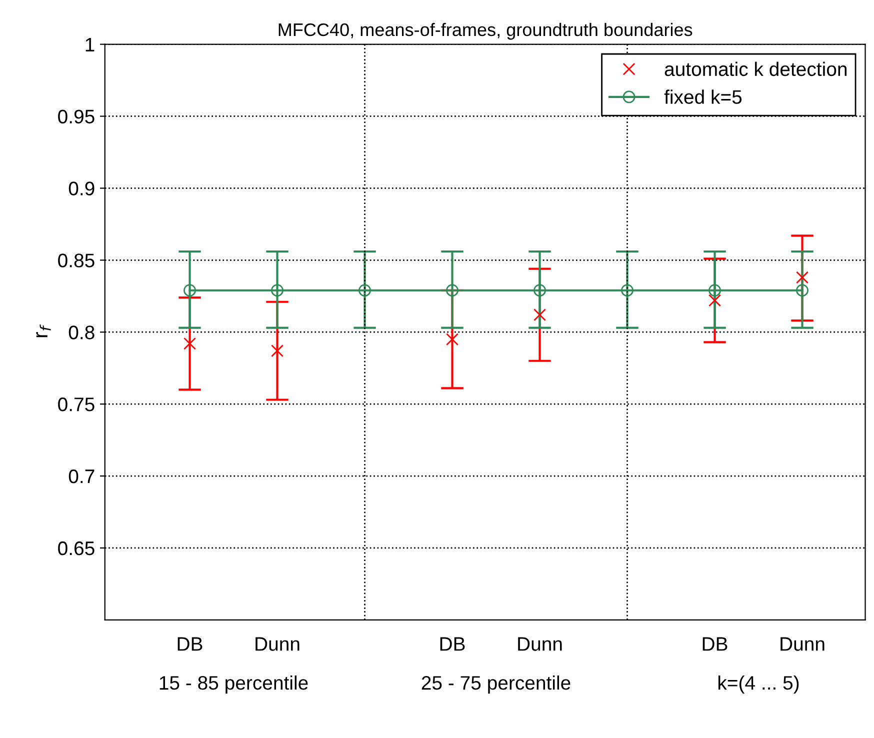 This screenshot has width=874, height=738. What do you see at coordinates (81, 333) in the screenshot?
I see `y-tick-label: 0.8` at bounding box center [81, 333].